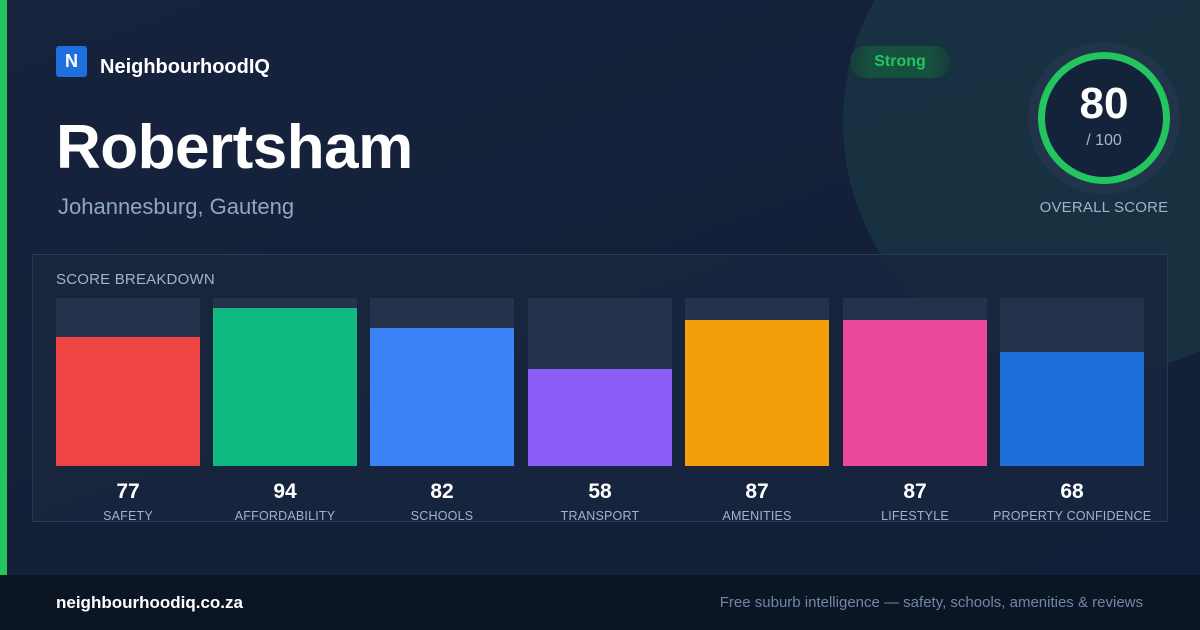 This screenshot has height=630, width=1200. I want to click on score-ring-inner, so click(1104, 118).